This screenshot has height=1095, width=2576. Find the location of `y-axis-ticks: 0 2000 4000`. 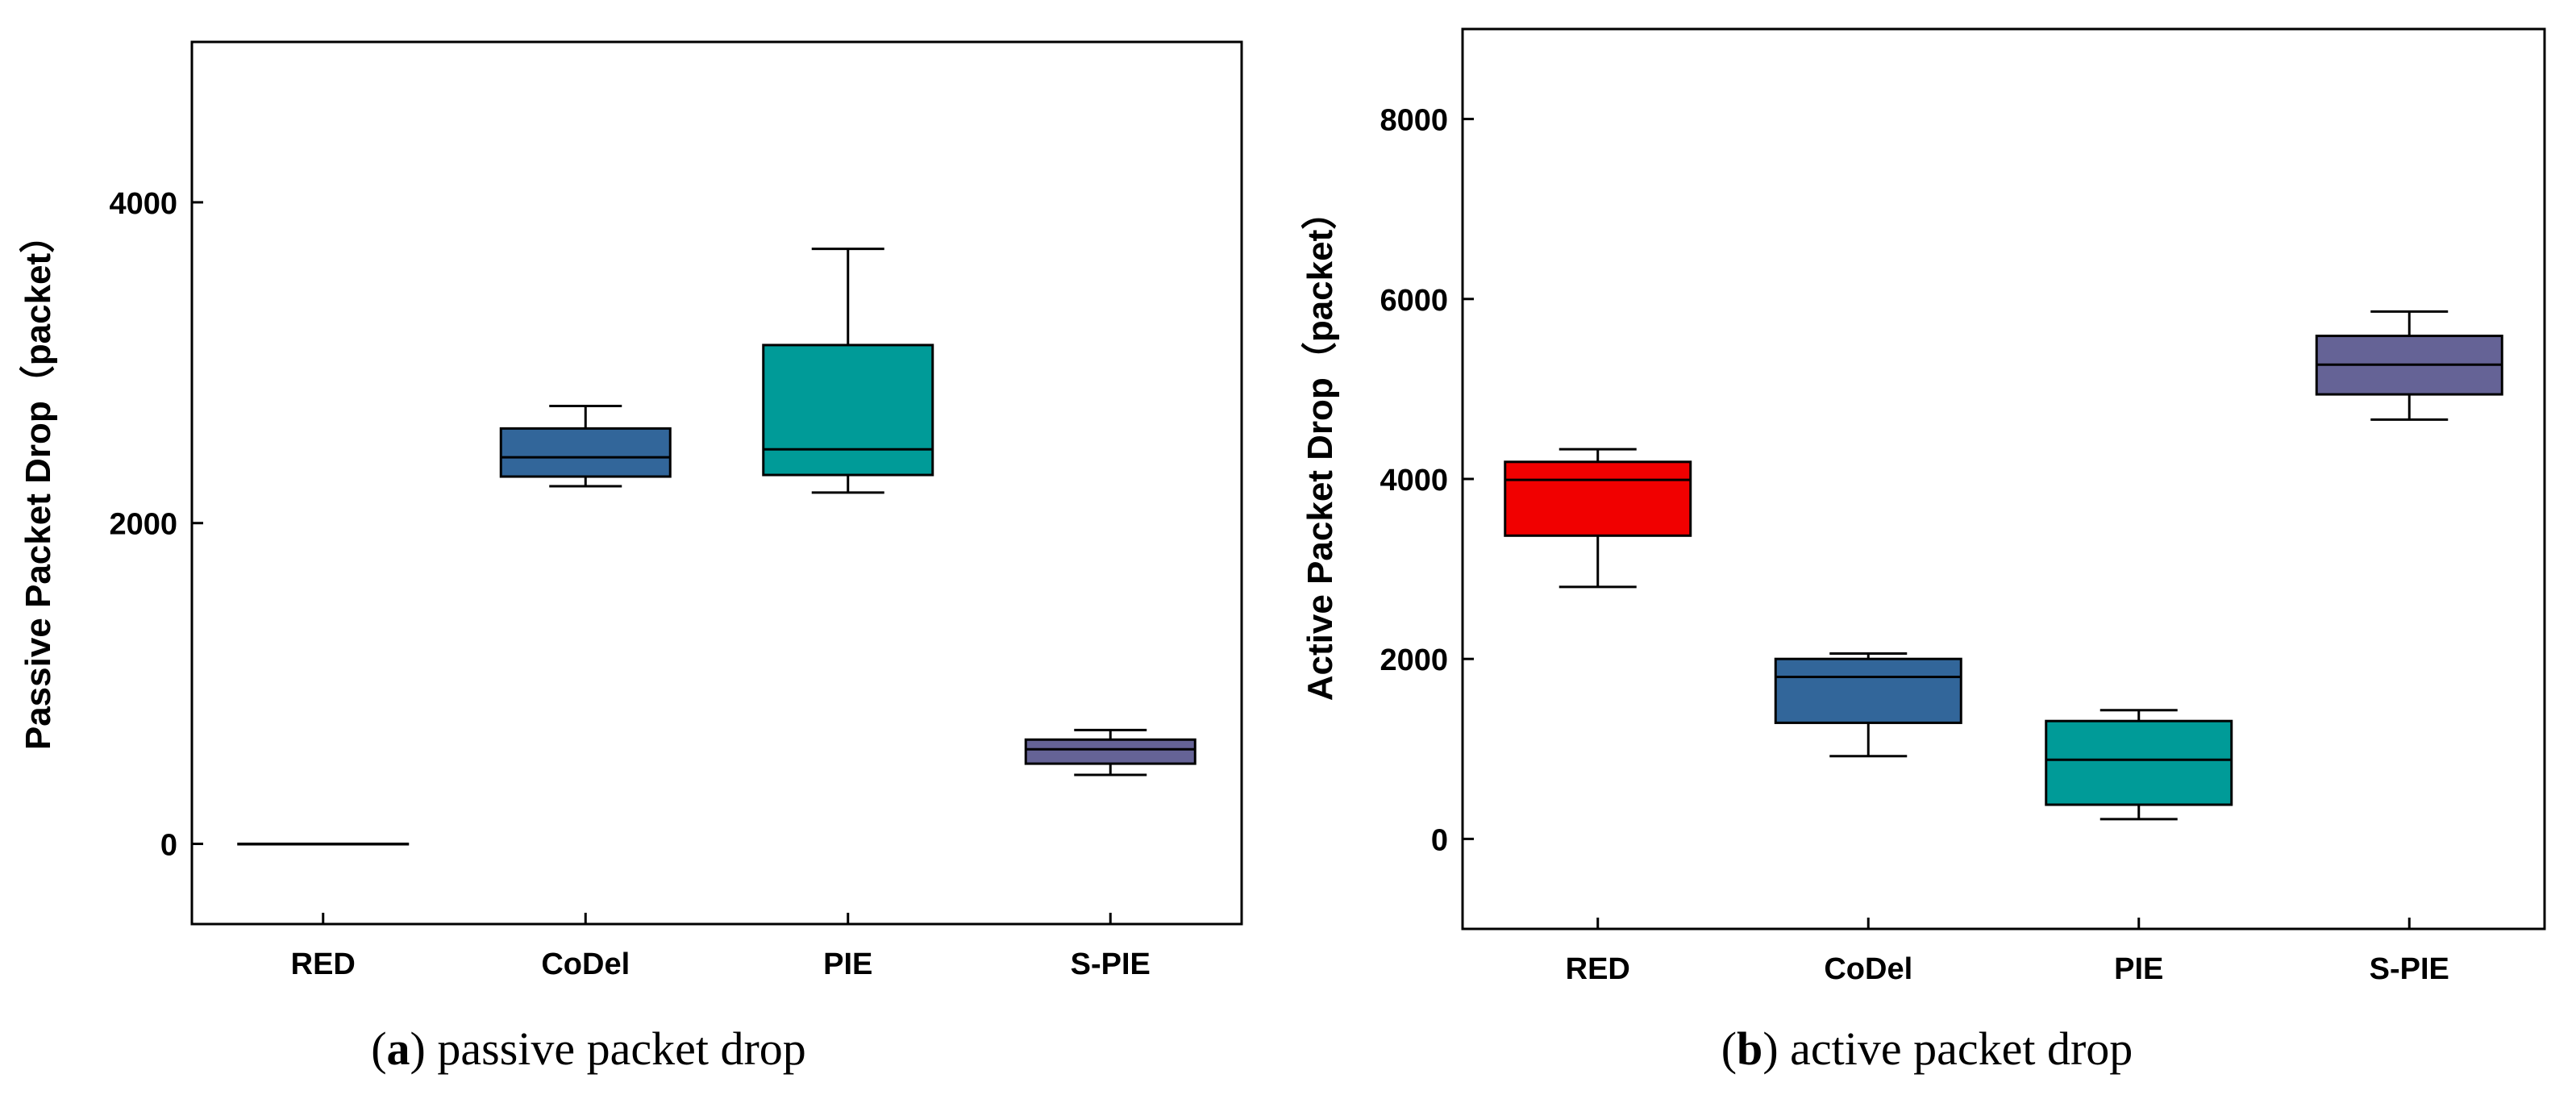

y-axis-ticks: 0 2000 4000 is located at coordinates (156, 525).